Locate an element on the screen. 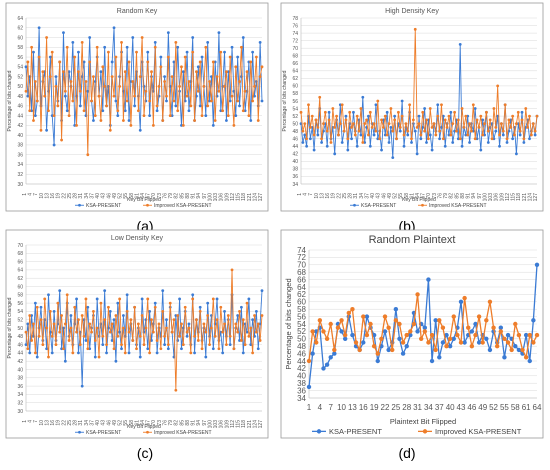 This screenshot has height=470, width=550. x-tick-label: 37 is located at coordinates (367, 196).